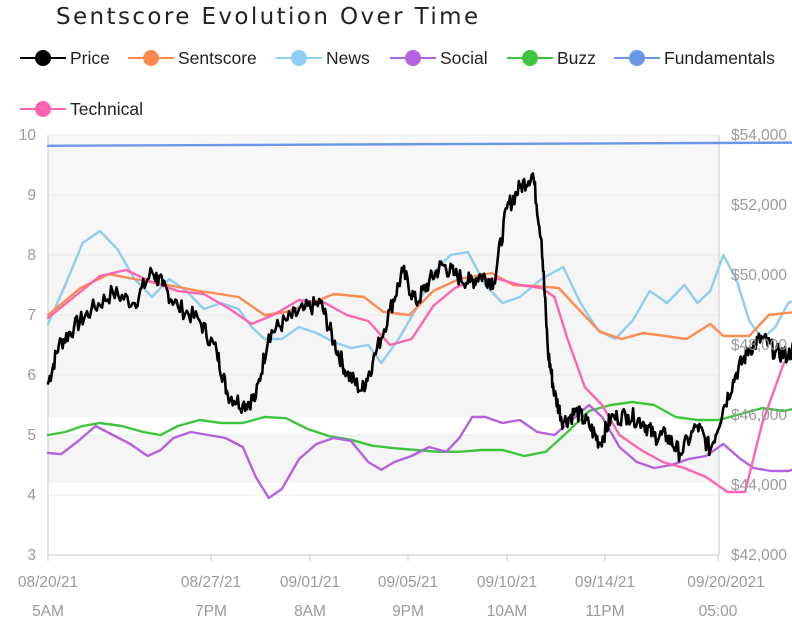  I want to click on legend-item: Technical, so click(81, 109).